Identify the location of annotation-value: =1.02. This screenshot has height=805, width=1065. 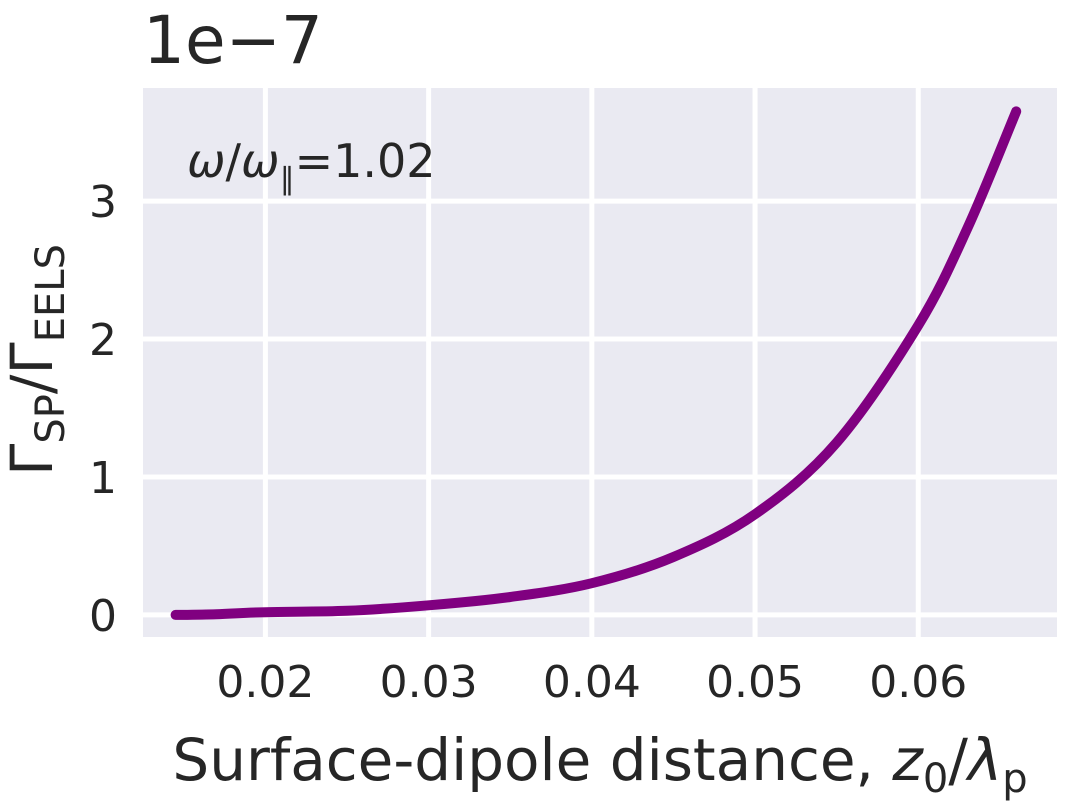
(365, 161).